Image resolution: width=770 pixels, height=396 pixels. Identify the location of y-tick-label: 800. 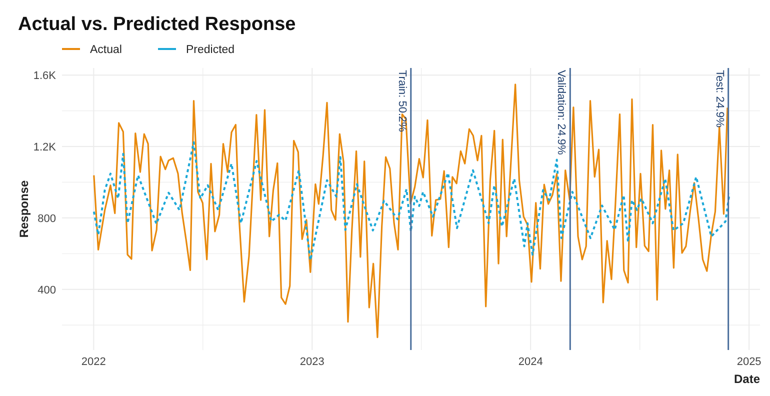
(47, 218).